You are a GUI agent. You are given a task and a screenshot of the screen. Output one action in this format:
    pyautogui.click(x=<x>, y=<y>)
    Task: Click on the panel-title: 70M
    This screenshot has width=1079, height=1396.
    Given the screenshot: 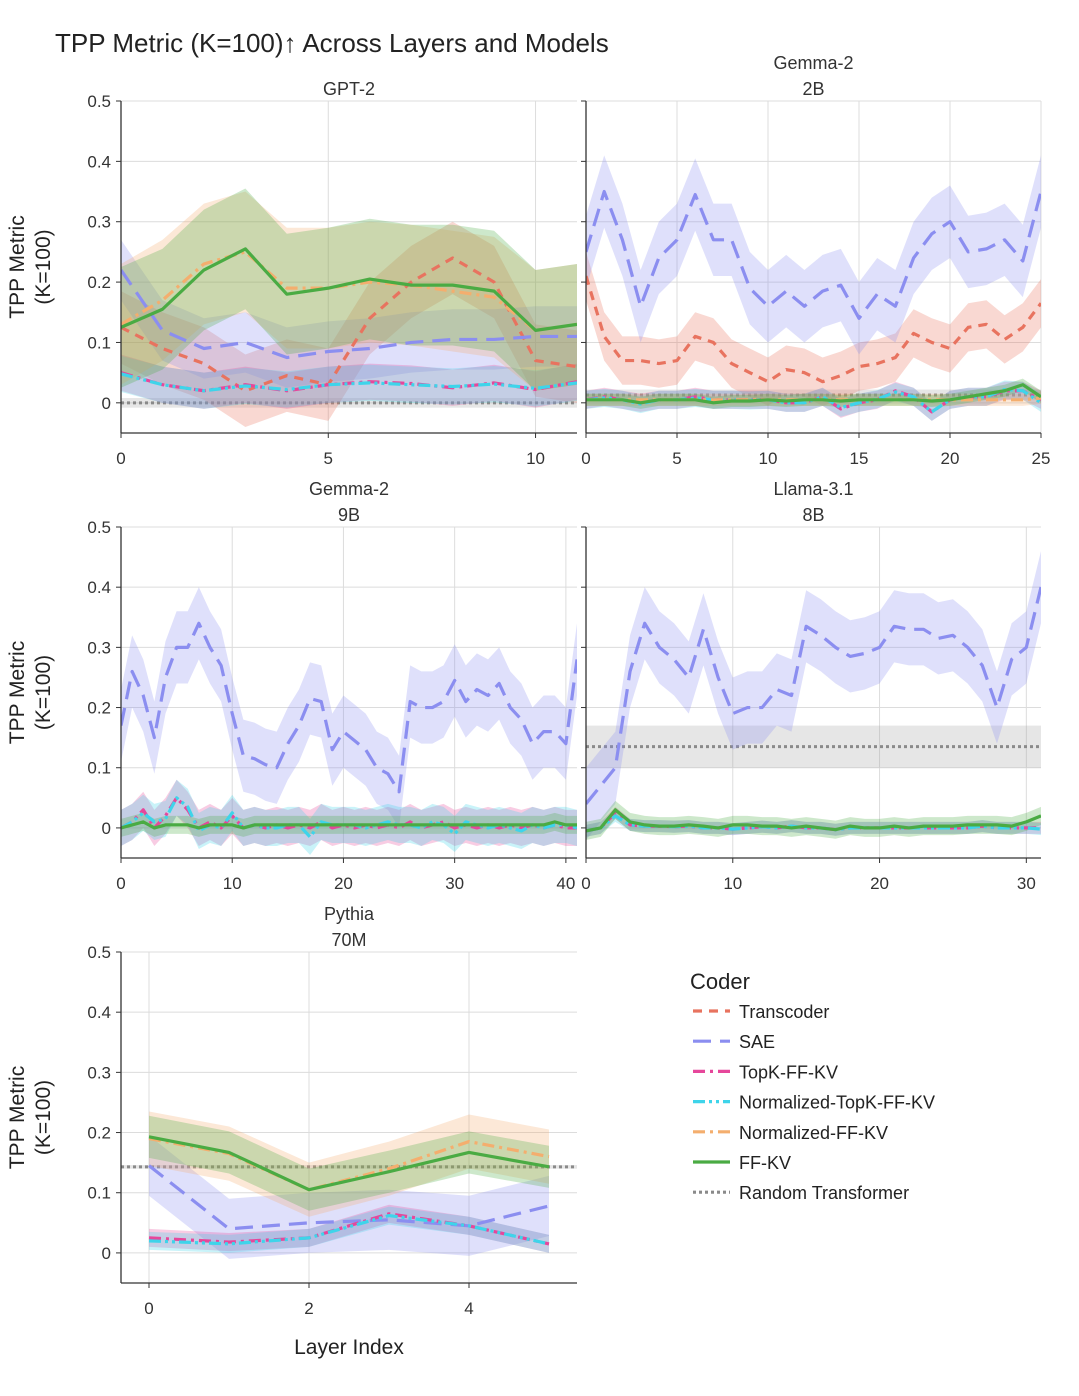 What is the action you would take?
    pyautogui.click(x=348, y=940)
    